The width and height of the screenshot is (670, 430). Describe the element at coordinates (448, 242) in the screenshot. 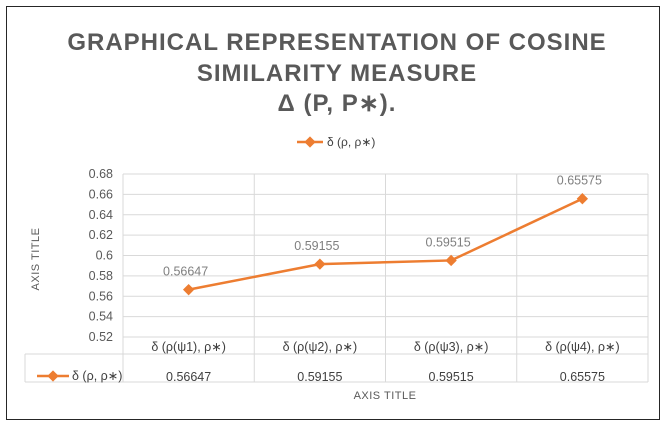

I see `data-label: 0.59515` at that location.